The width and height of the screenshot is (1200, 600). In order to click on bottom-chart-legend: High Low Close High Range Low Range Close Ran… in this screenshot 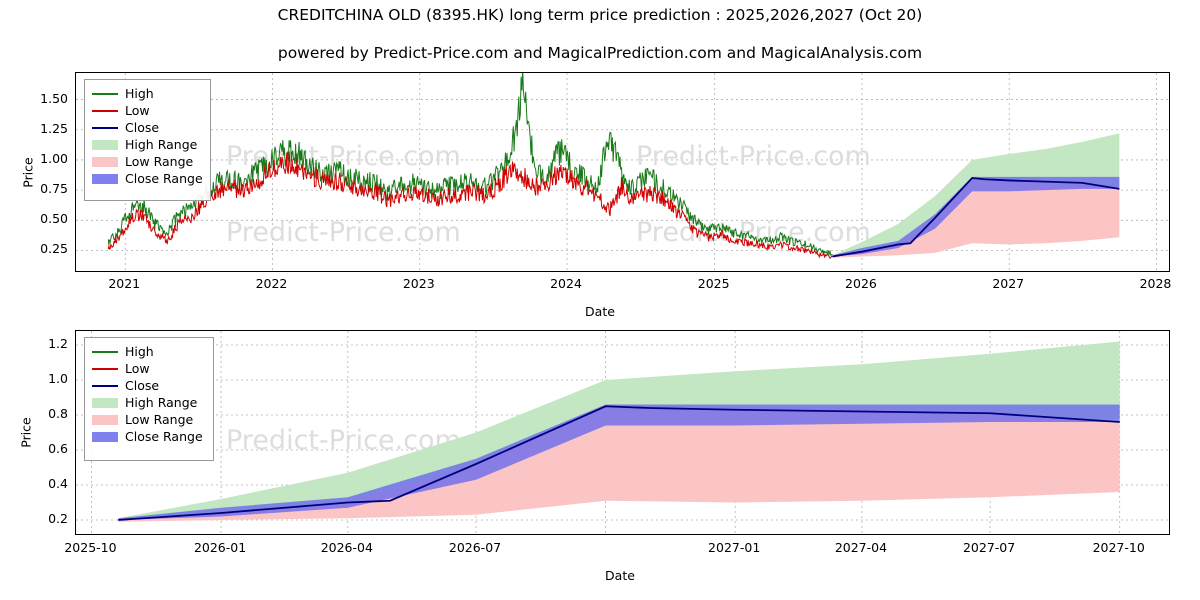, I will do `click(149, 399)`.